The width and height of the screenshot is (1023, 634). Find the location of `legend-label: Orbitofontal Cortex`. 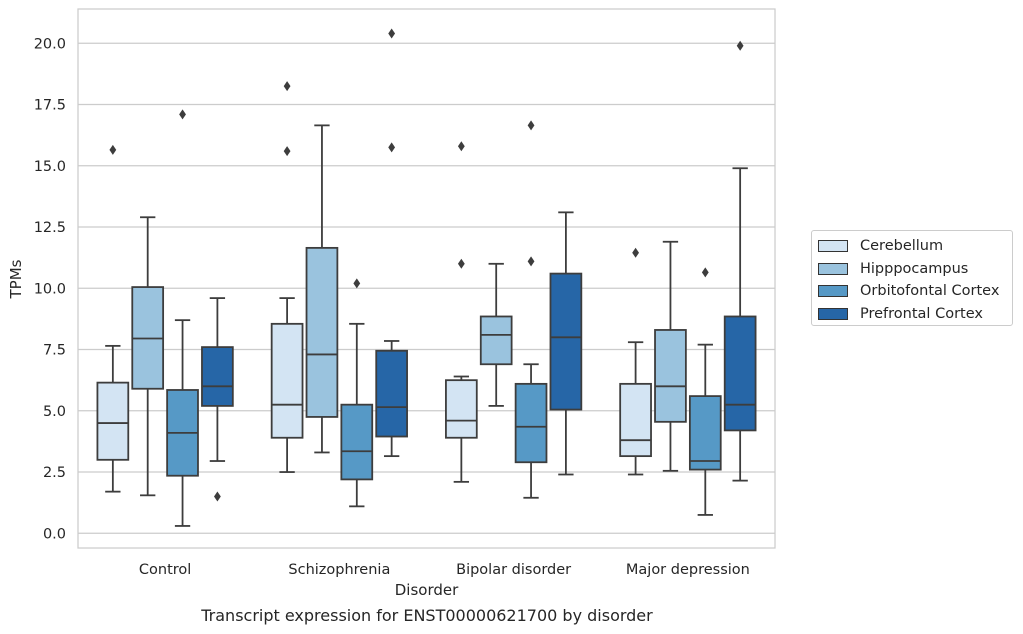

legend-label: Orbitofontal Cortex is located at coordinates (930, 291).